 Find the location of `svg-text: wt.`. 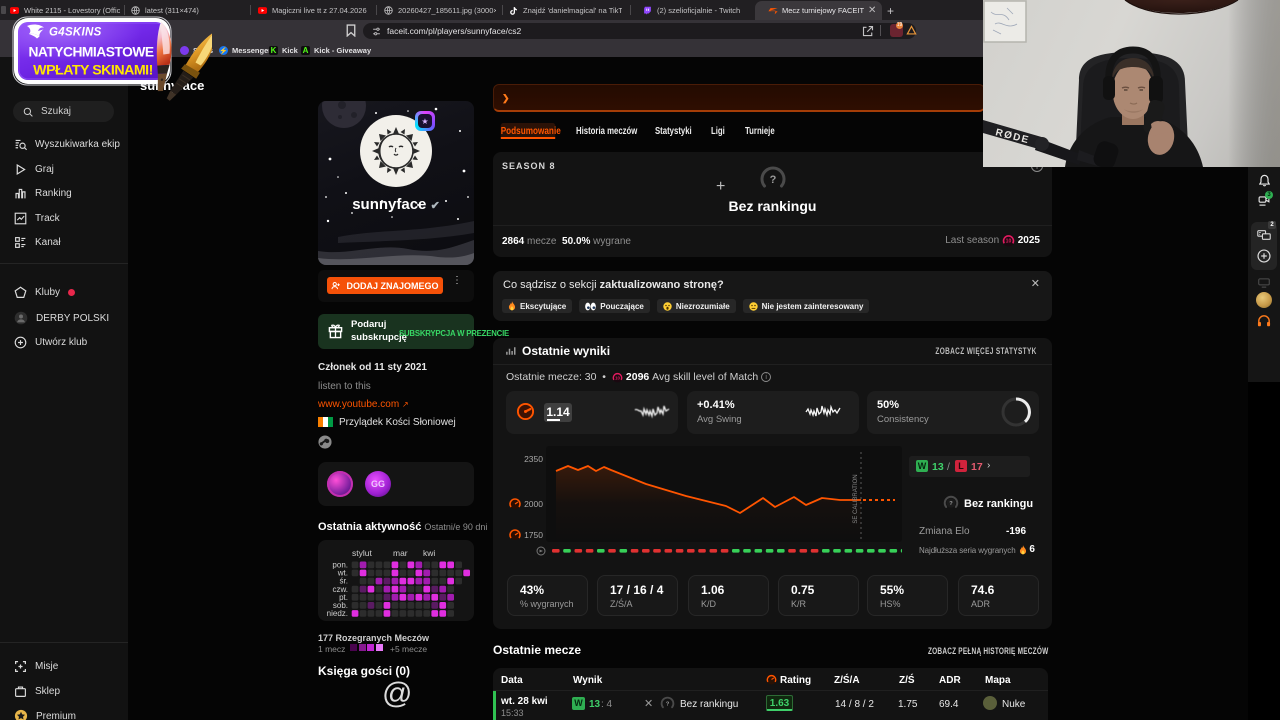

svg-text: wt. is located at coordinates (342, 573).